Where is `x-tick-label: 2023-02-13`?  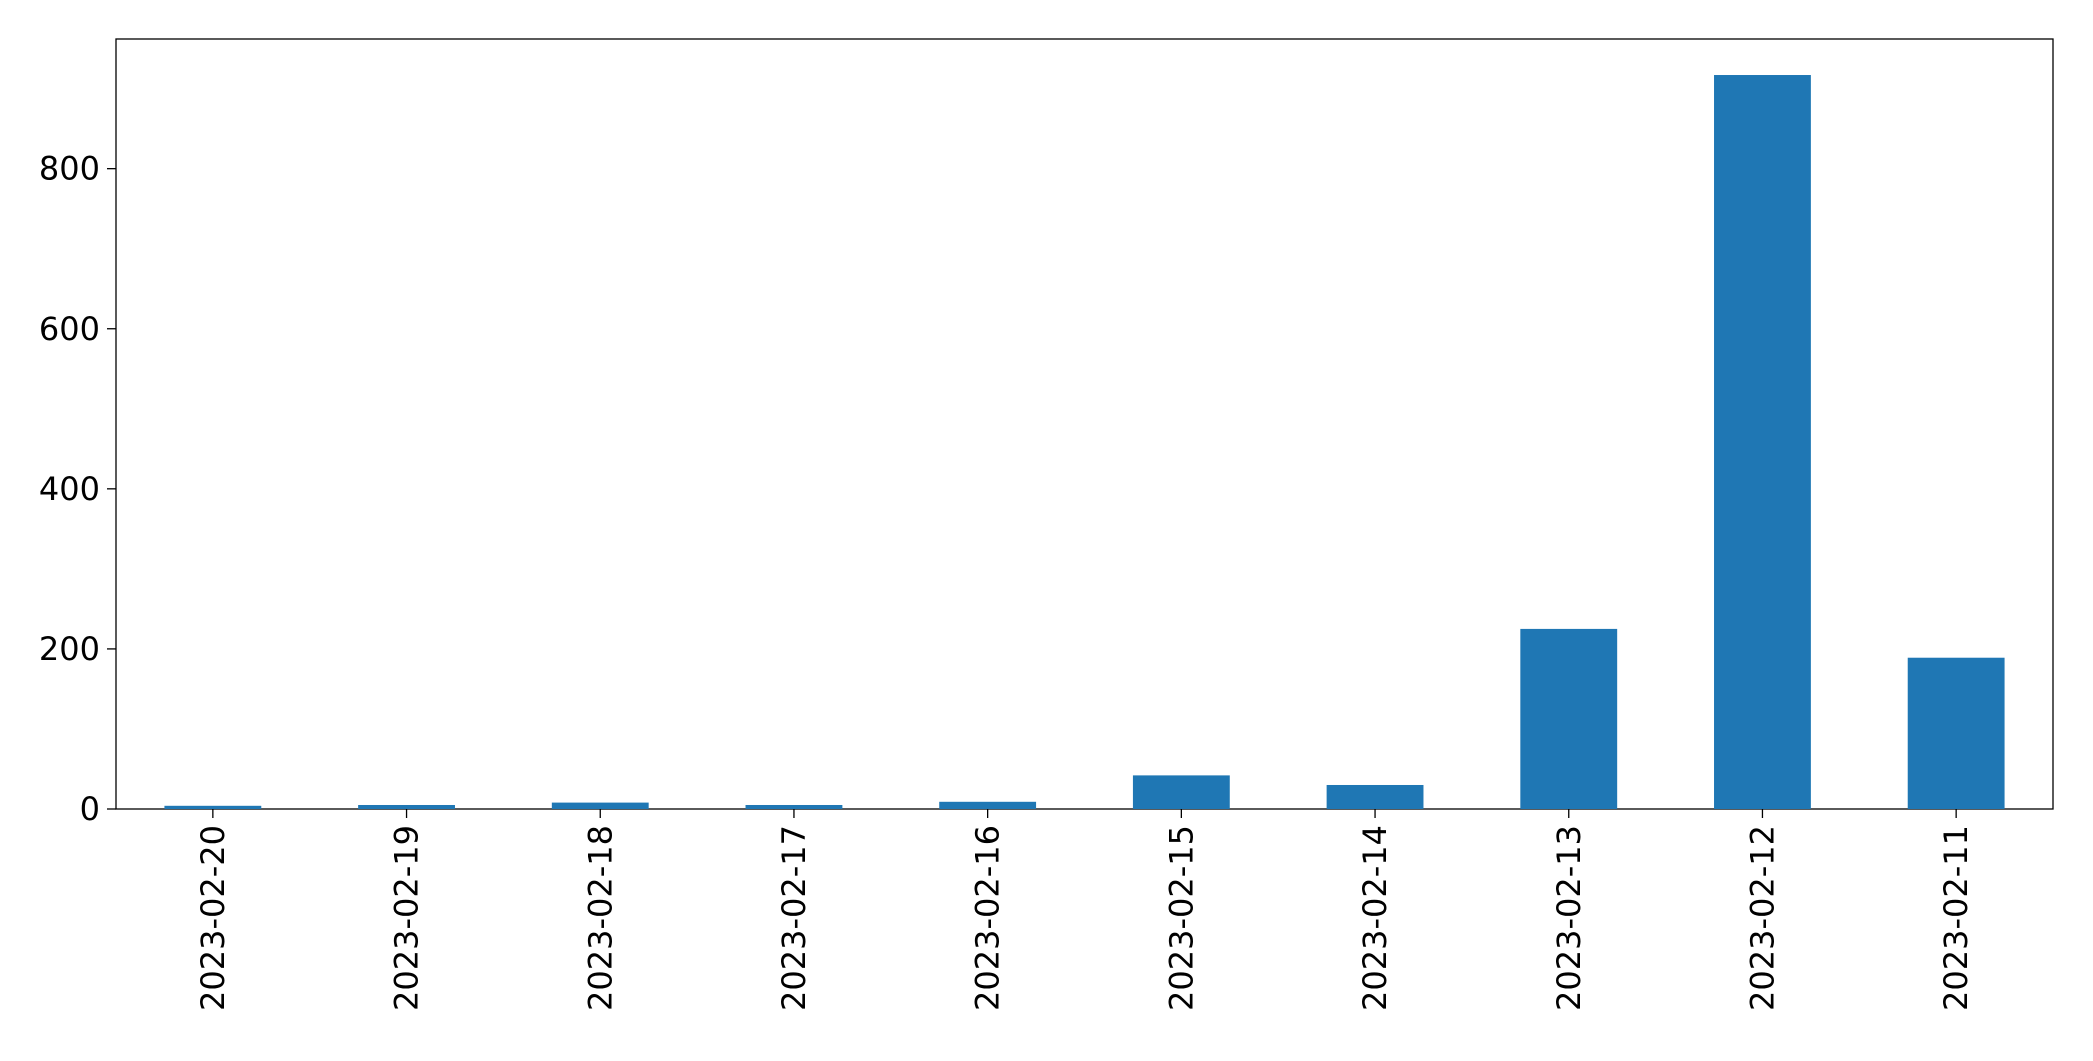
x-tick-label: 2023-02-13 is located at coordinates (1569, 918).